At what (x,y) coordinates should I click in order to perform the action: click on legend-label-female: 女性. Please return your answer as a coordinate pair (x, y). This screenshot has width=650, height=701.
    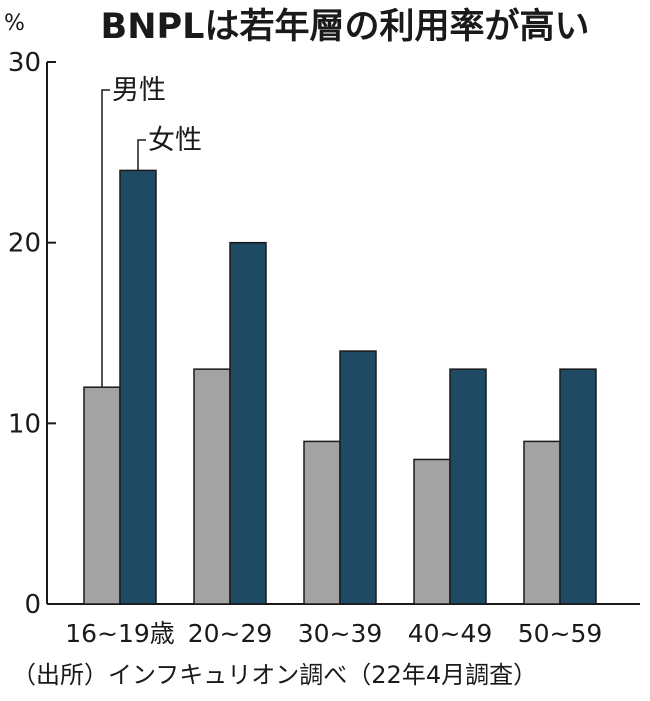
    Looking at the image, I should click on (175, 140).